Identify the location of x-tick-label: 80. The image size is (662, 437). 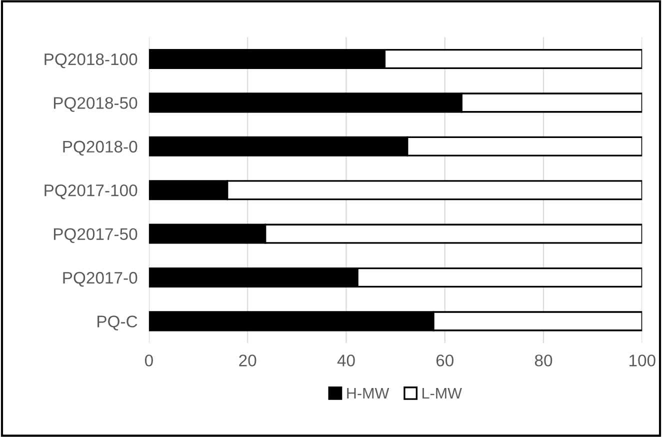
(543, 360).